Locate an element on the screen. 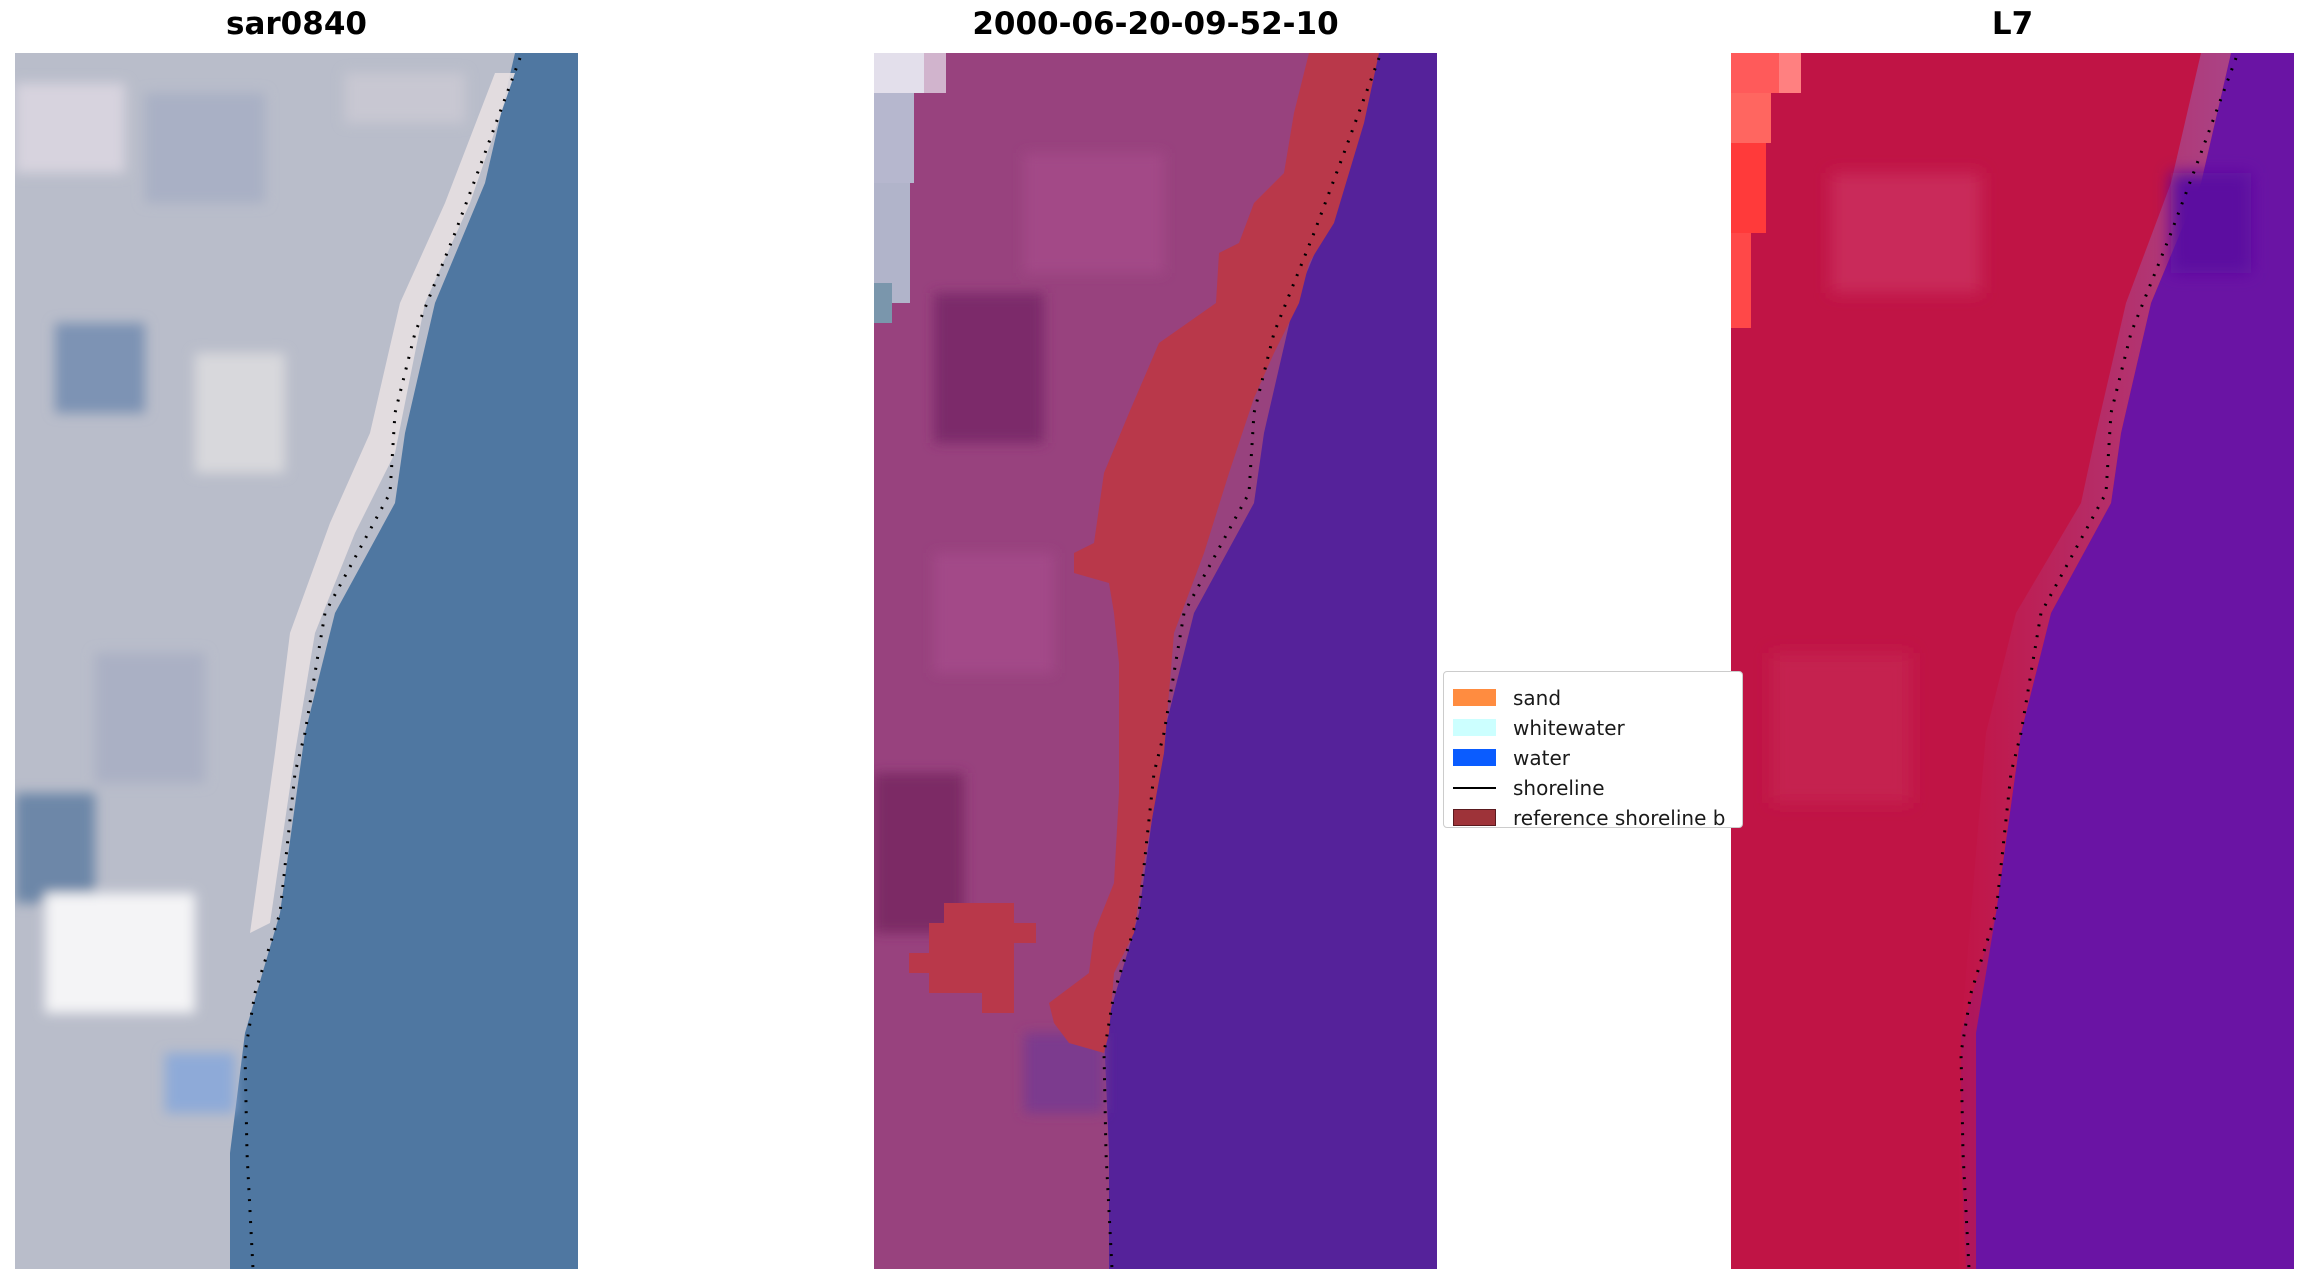 The width and height of the screenshot is (2307, 1283). legend-swatch-sand is located at coordinates (1474, 697).